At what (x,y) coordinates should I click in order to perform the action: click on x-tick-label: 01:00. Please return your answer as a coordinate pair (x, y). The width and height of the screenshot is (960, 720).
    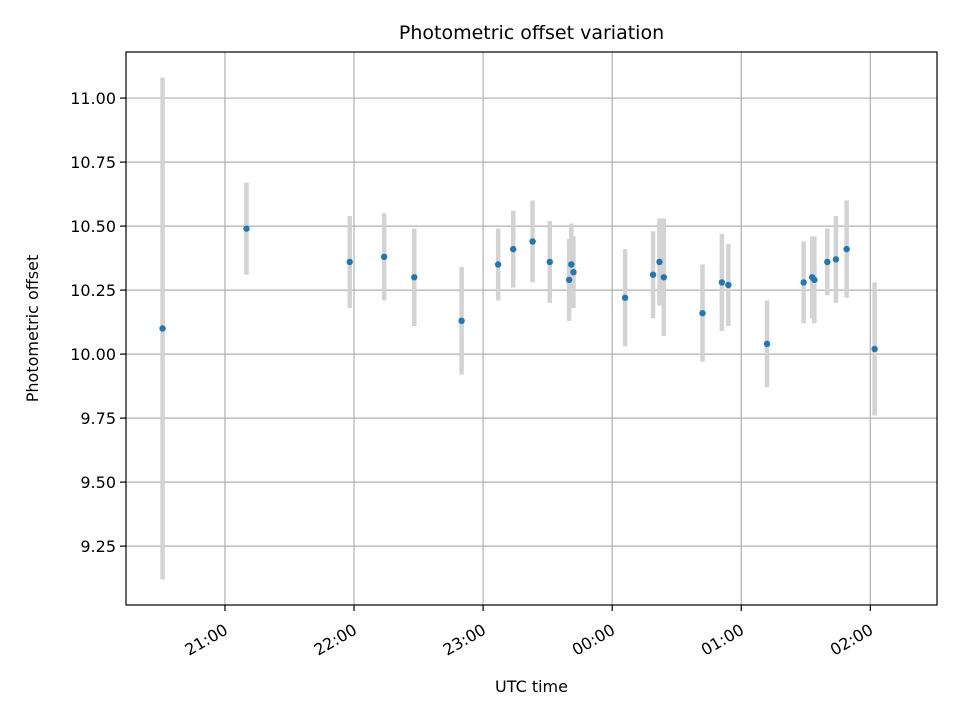
    Looking at the image, I should click on (722, 640).